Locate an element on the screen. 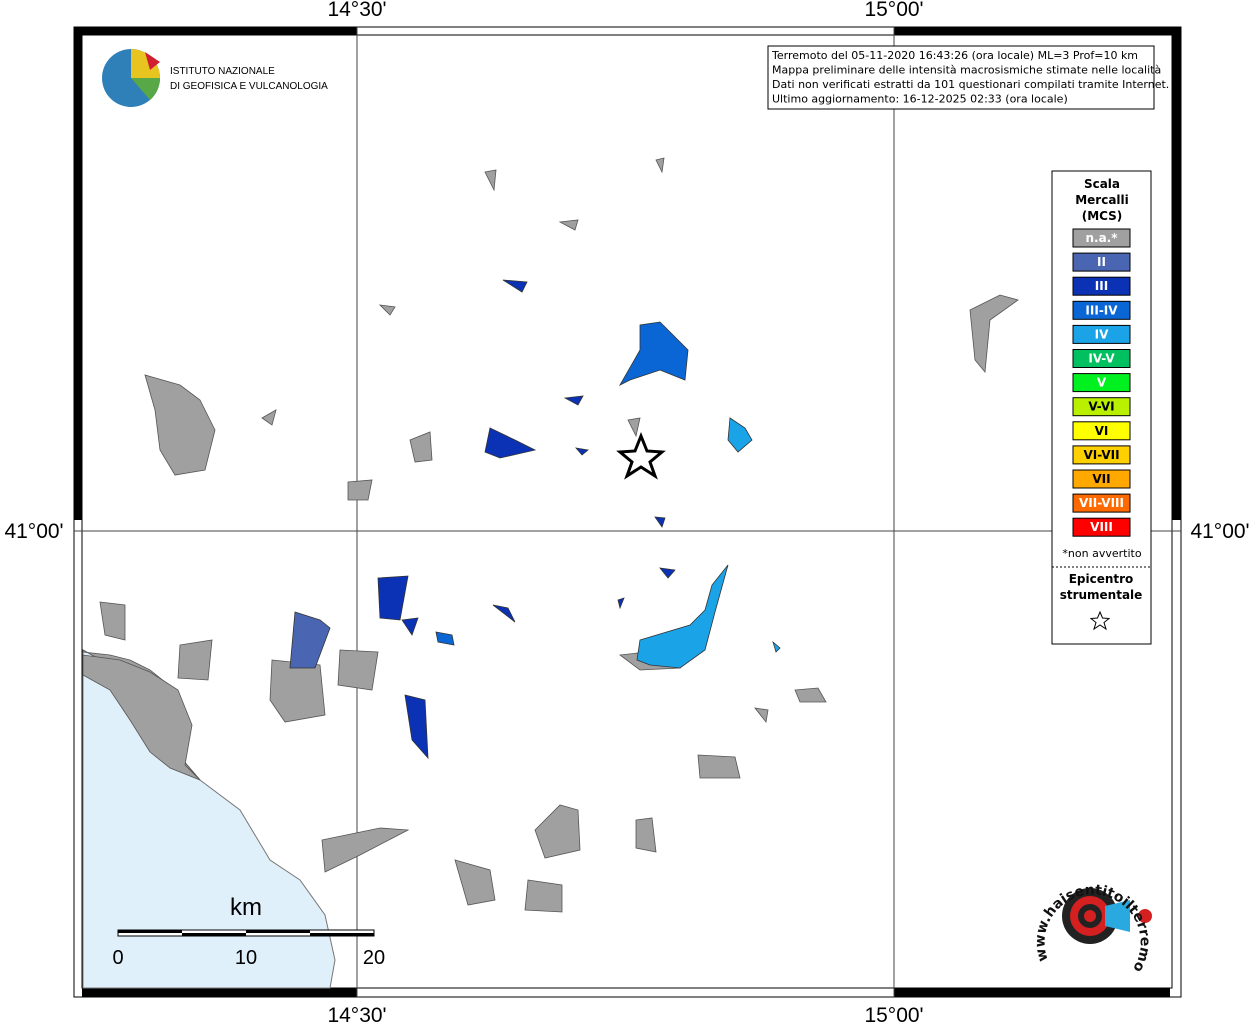  logo-text: ISTITUTO NAZIONALE is located at coordinates (222, 71).